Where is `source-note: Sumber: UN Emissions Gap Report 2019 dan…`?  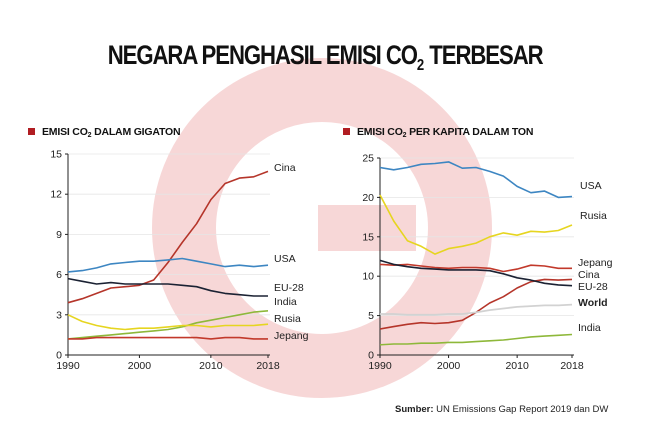 source-note: Sumber: UN Emissions Gap Report 2019 dan… is located at coordinates (502, 409).